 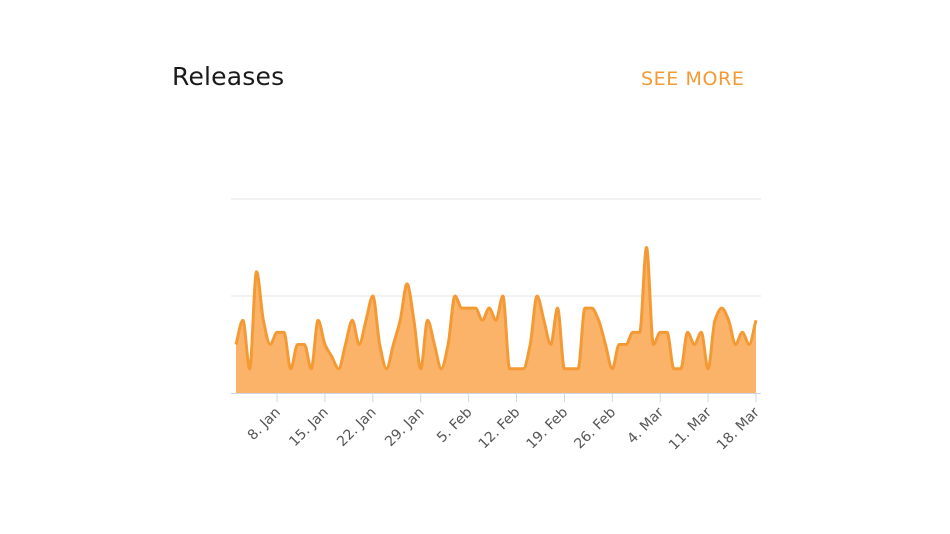 I want to click on see-more-link: SEE MORE, so click(x=693, y=79).